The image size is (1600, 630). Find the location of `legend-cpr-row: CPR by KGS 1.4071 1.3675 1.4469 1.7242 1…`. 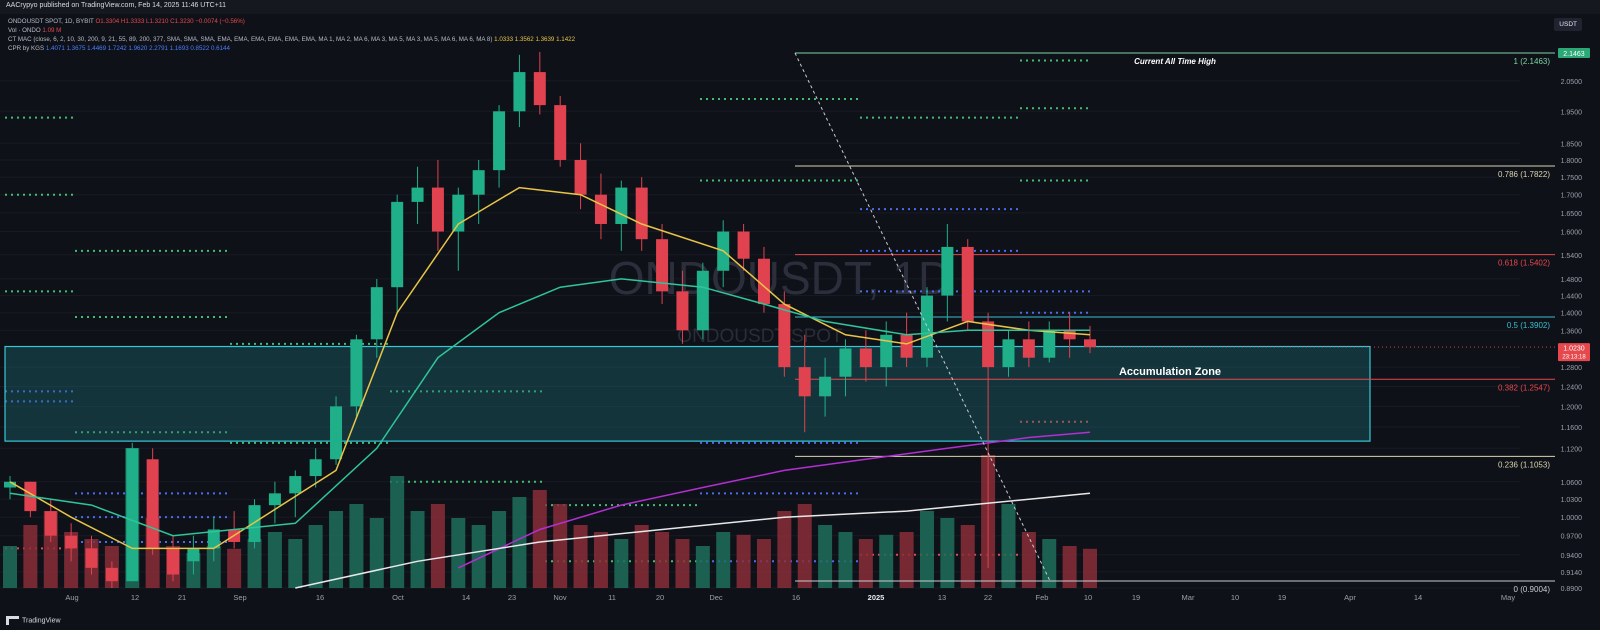

legend-cpr-row: CPR by KGS 1.4071 1.3675 1.4469 1.7242 1… is located at coordinates (291, 48).